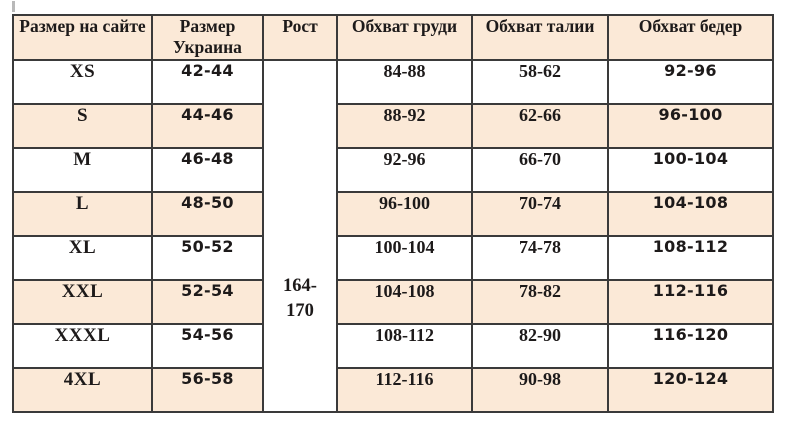 The width and height of the screenshot is (800, 447). I want to click on table-row: M 46-48 92-96 66-70 100-104, so click(393, 170).